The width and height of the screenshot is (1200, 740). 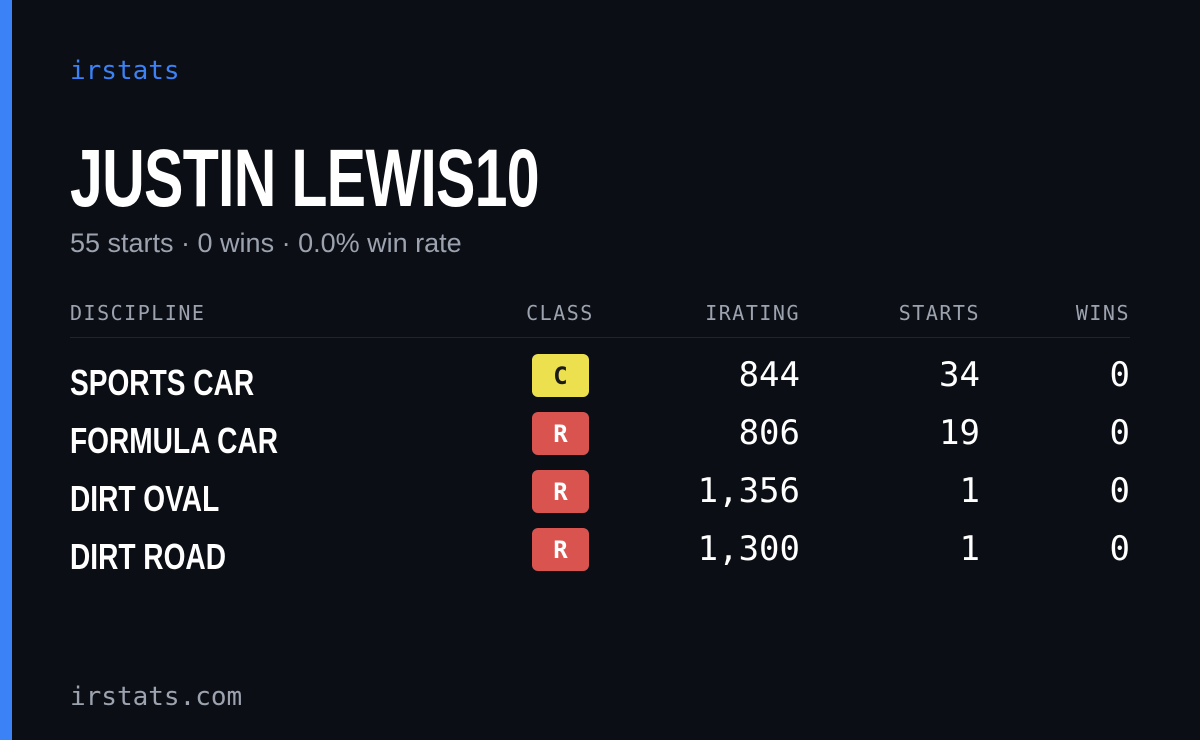 I want to click on discipline: DIRT OVAL, so click(x=145, y=498).